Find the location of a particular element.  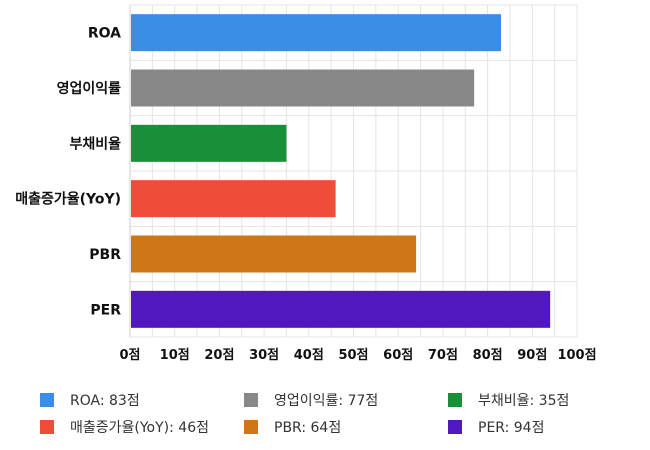

x-tick-label: 10점 is located at coordinates (175, 355).